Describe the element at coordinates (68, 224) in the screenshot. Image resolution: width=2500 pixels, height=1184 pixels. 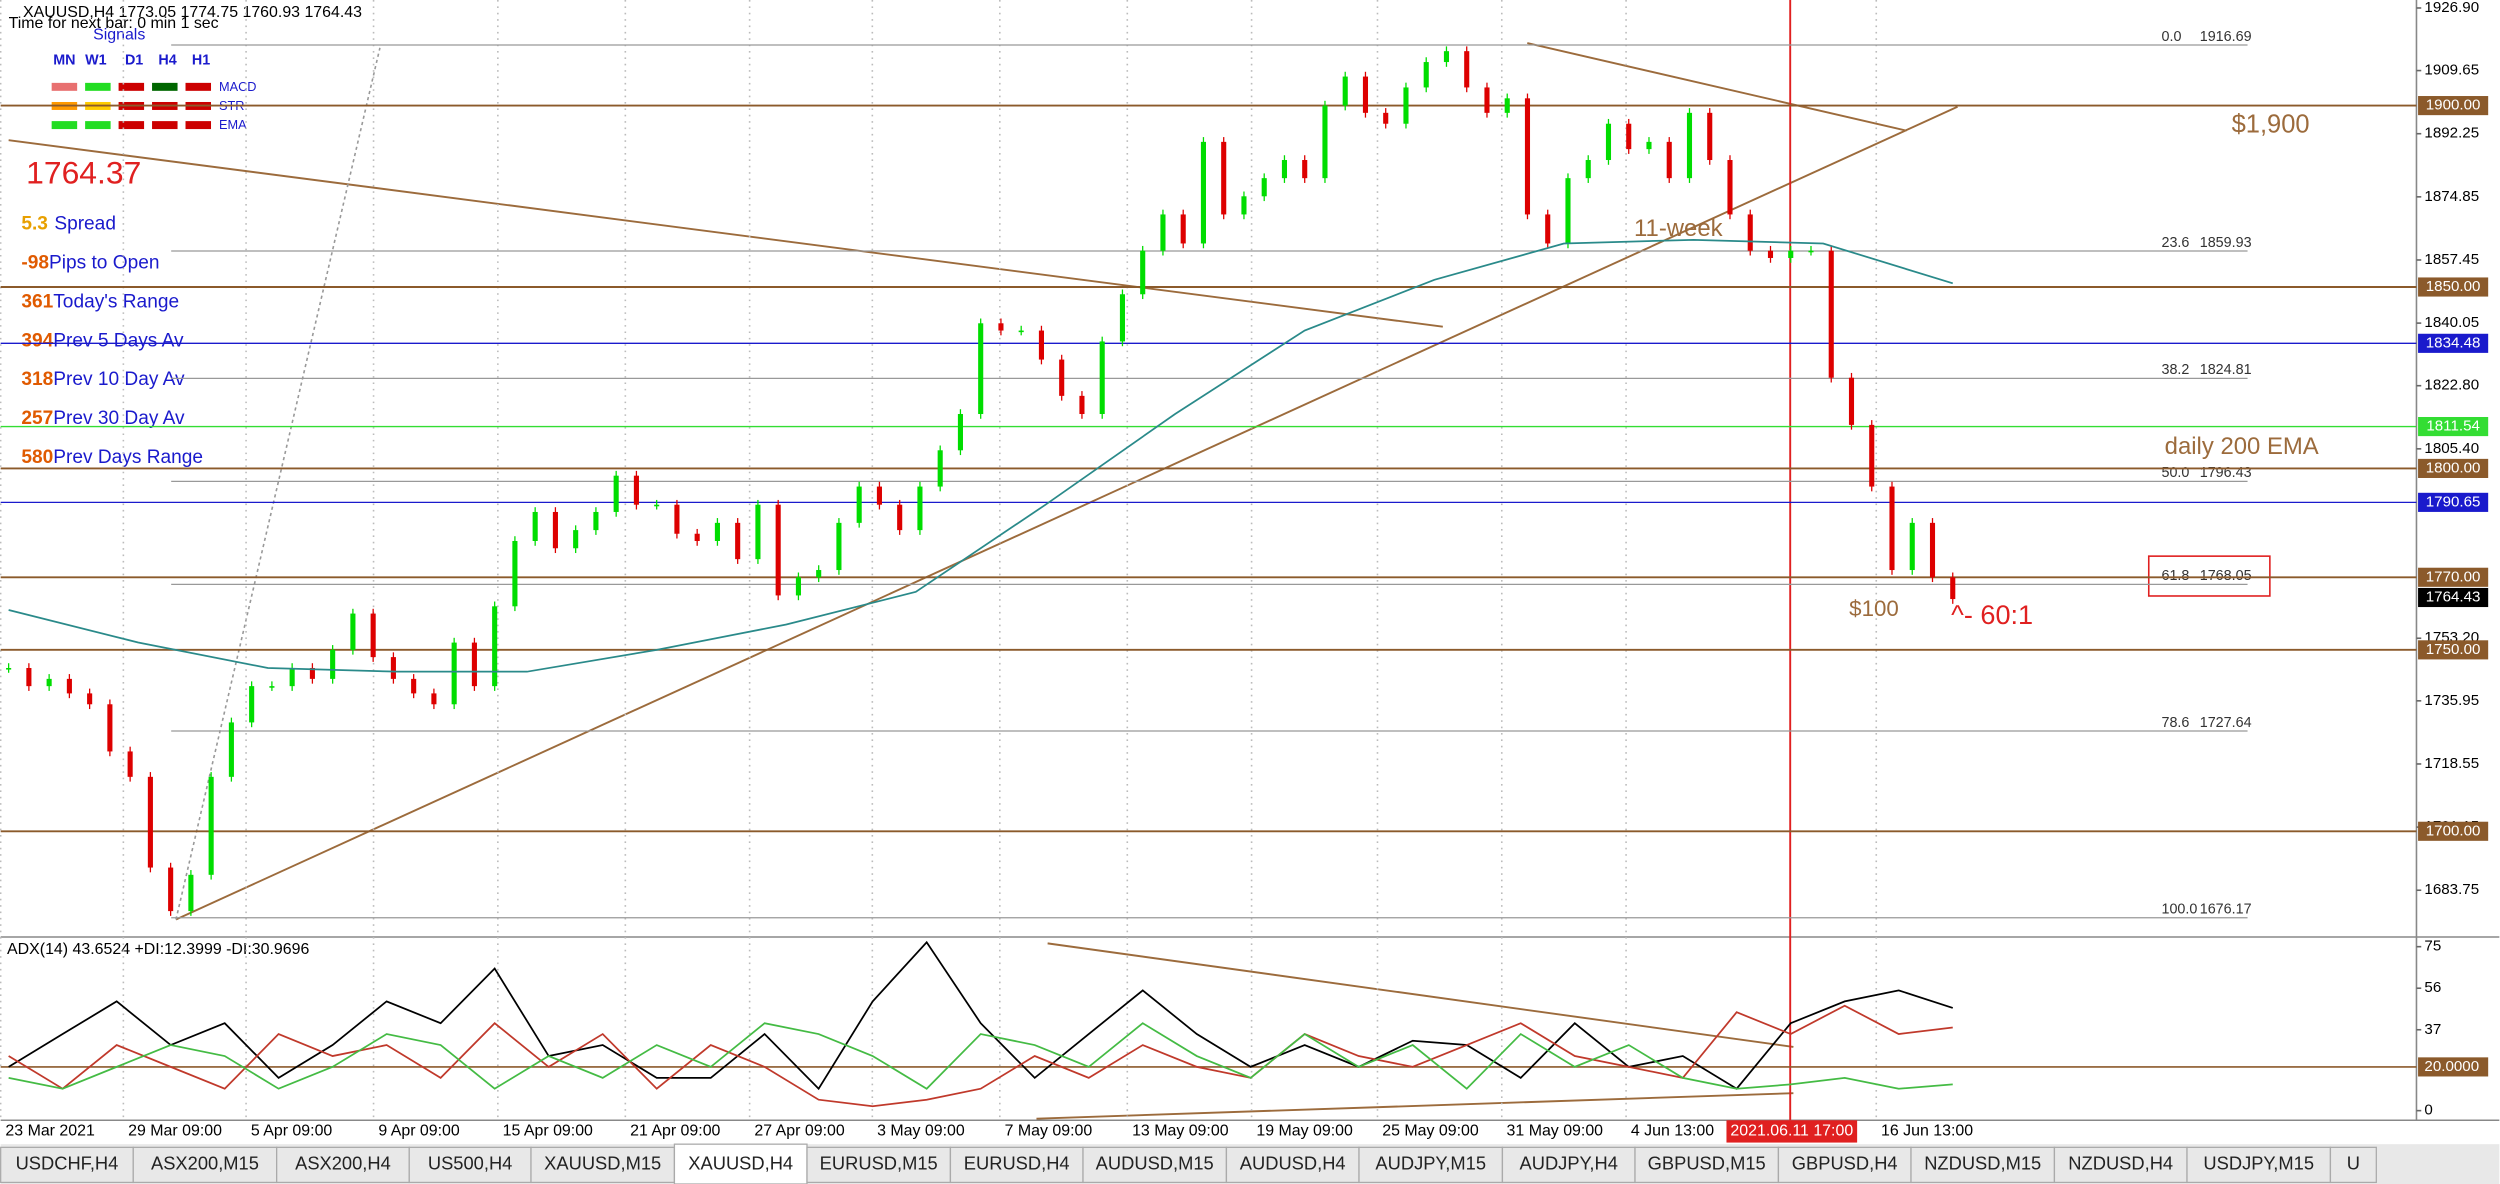
I see `info-row: 5.3 Spread` at that location.